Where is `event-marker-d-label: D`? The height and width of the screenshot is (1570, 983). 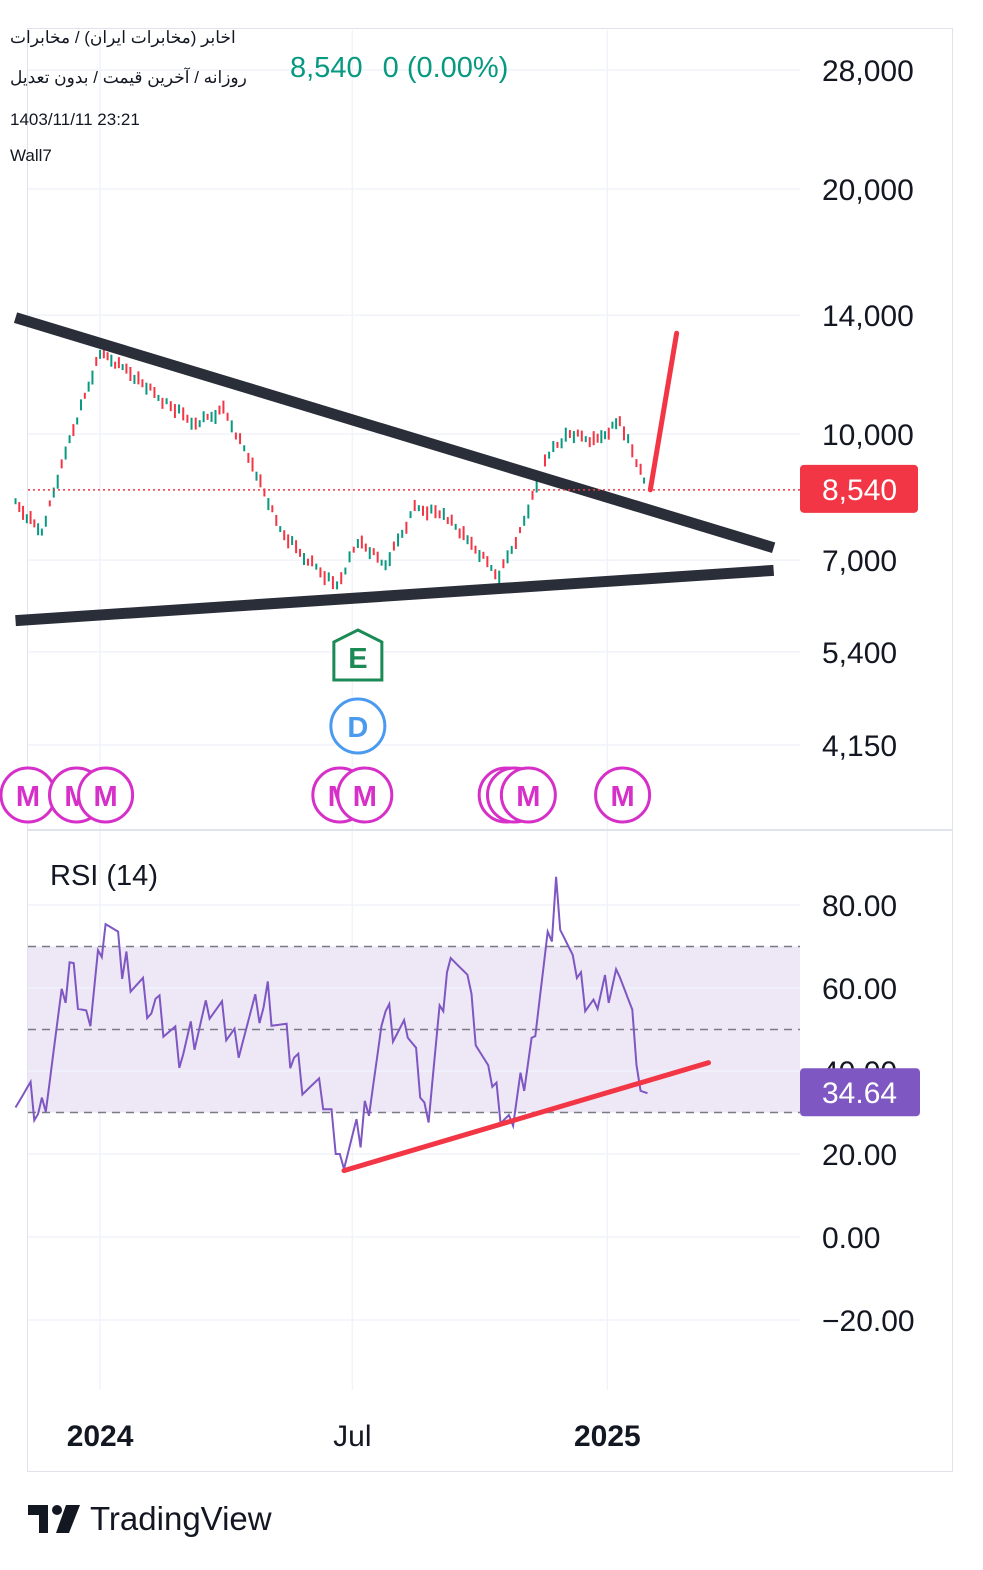 event-marker-d-label: D is located at coordinates (357, 728).